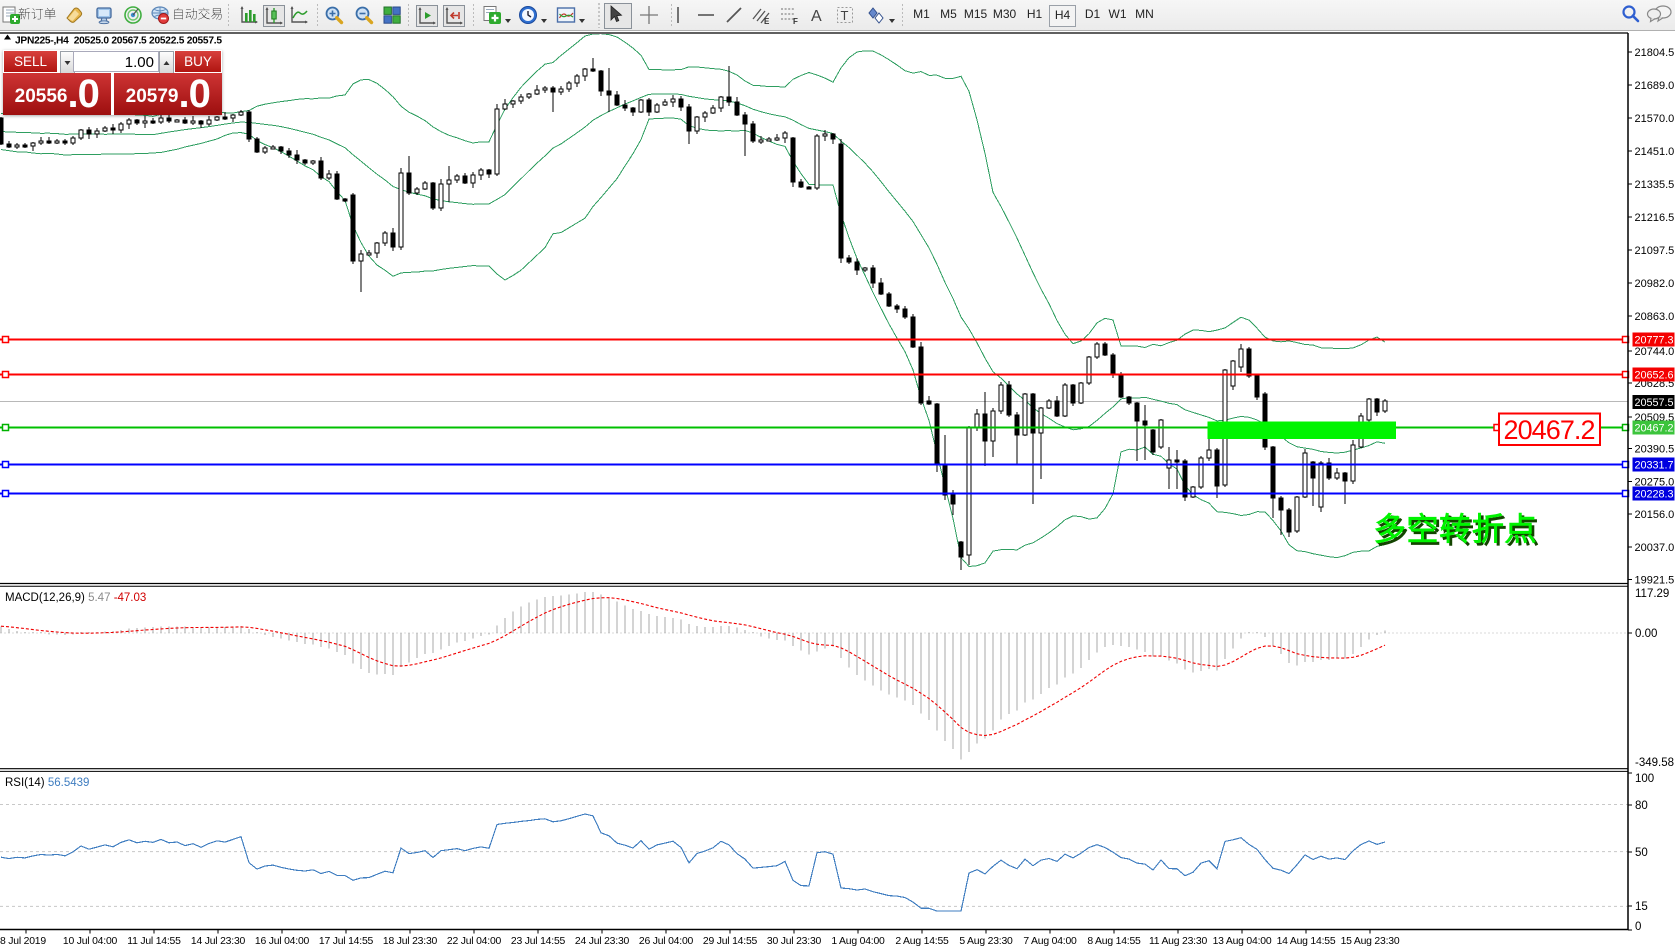 This screenshot has width=1675, height=950. What do you see at coordinates (1652, 594) in the screenshot?
I see `svg-text: 117.29` at bounding box center [1652, 594].